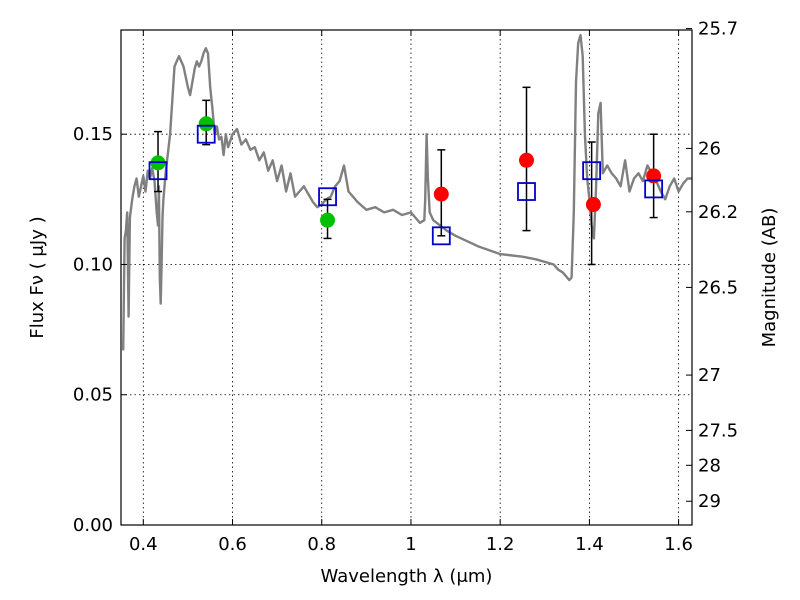 This screenshot has height=600, width=800. What do you see at coordinates (93, 264) in the screenshot?
I see `y-tick-label: 0.10` at bounding box center [93, 264].